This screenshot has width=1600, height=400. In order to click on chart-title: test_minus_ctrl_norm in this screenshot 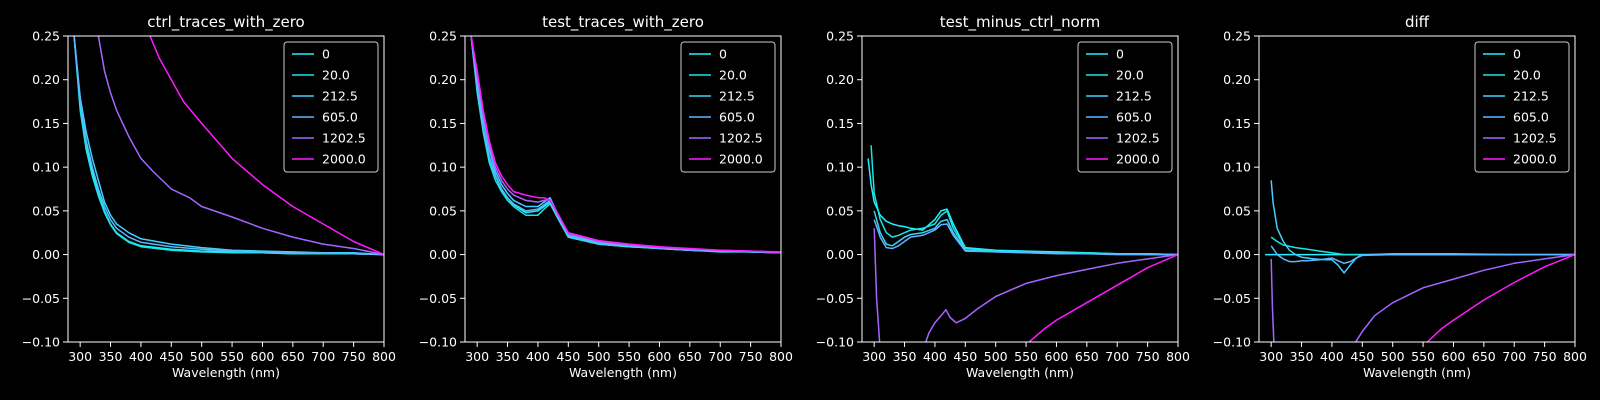, I will do `click(1020, 22)`.